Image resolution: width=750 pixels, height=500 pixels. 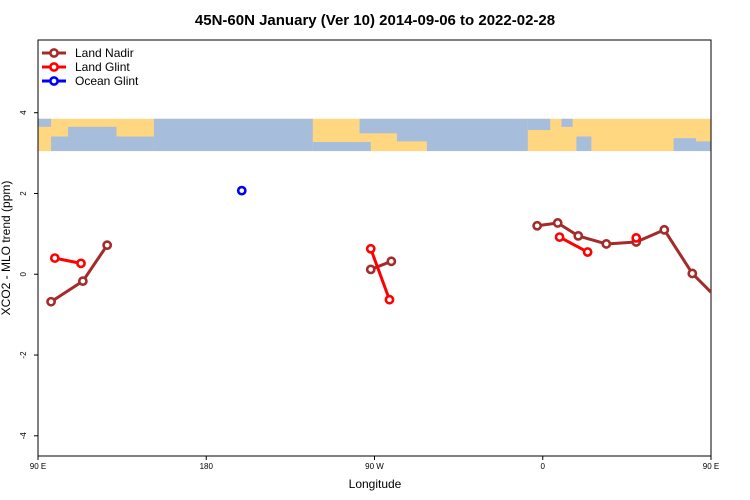 I want to click on legend-marker-land-nadir, so click(x=54, y=53).